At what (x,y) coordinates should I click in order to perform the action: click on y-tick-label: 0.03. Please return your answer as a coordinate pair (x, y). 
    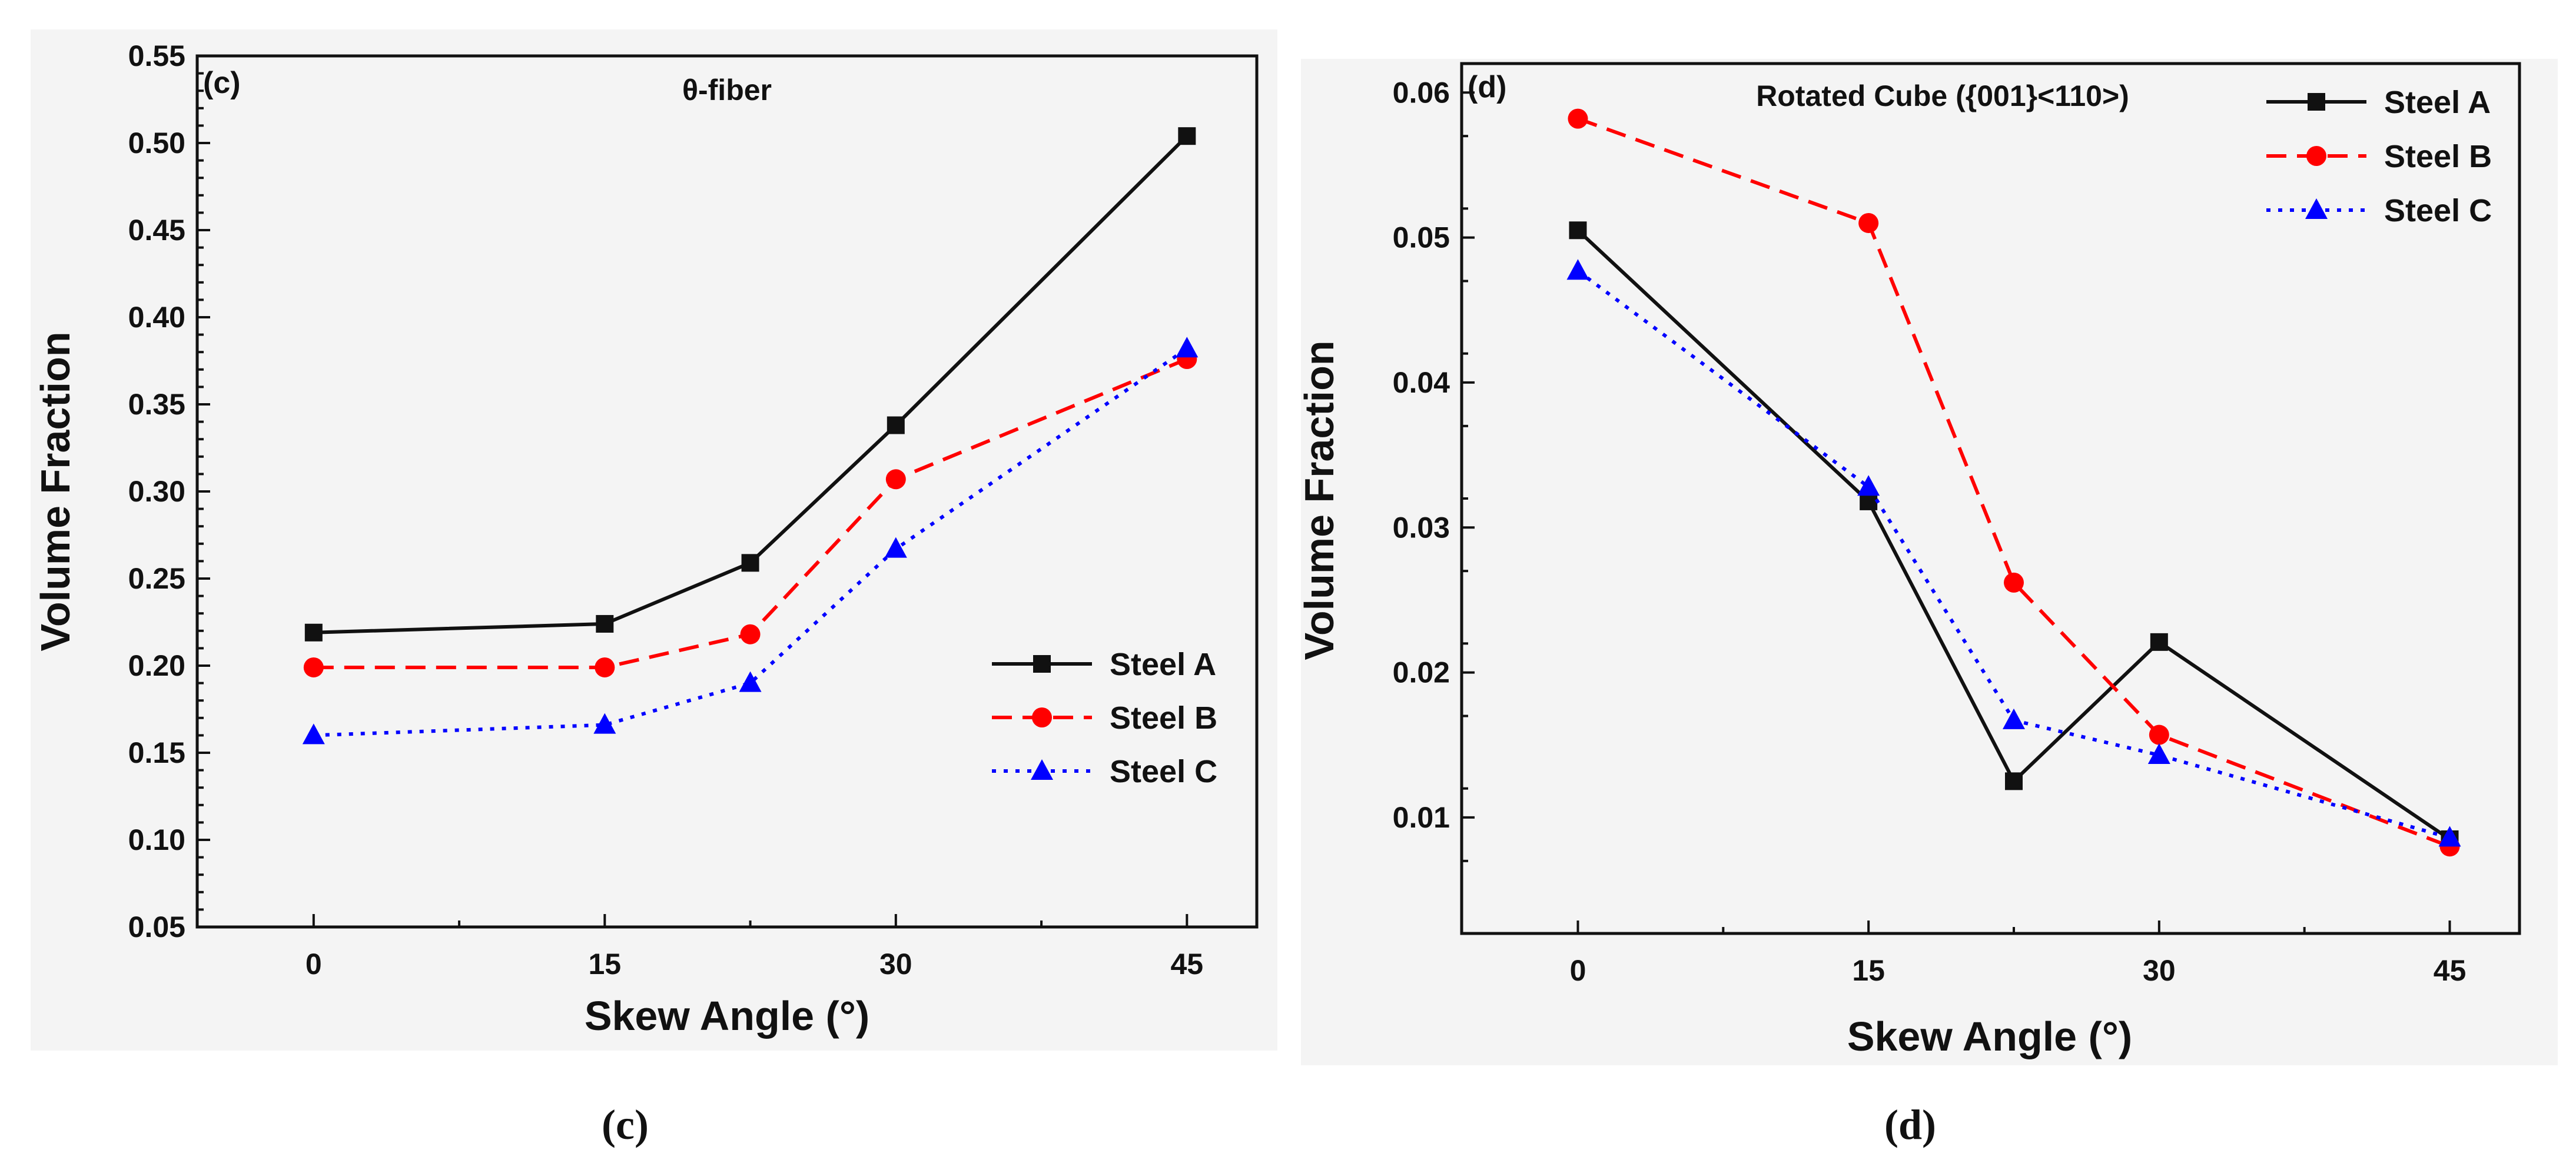
    Looking at the image, I should click on (1422, 527).